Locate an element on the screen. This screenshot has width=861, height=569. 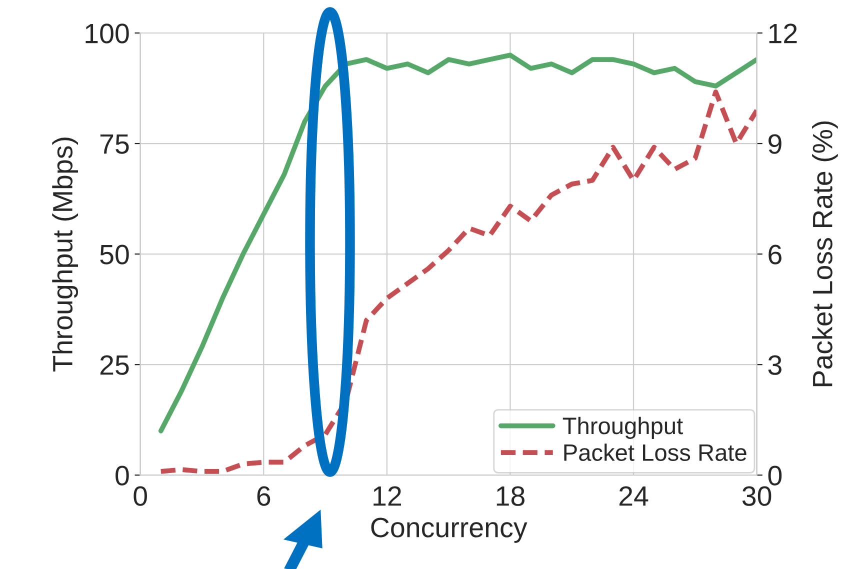
x-tick-label: 12 is located at coordinates (387, 496).